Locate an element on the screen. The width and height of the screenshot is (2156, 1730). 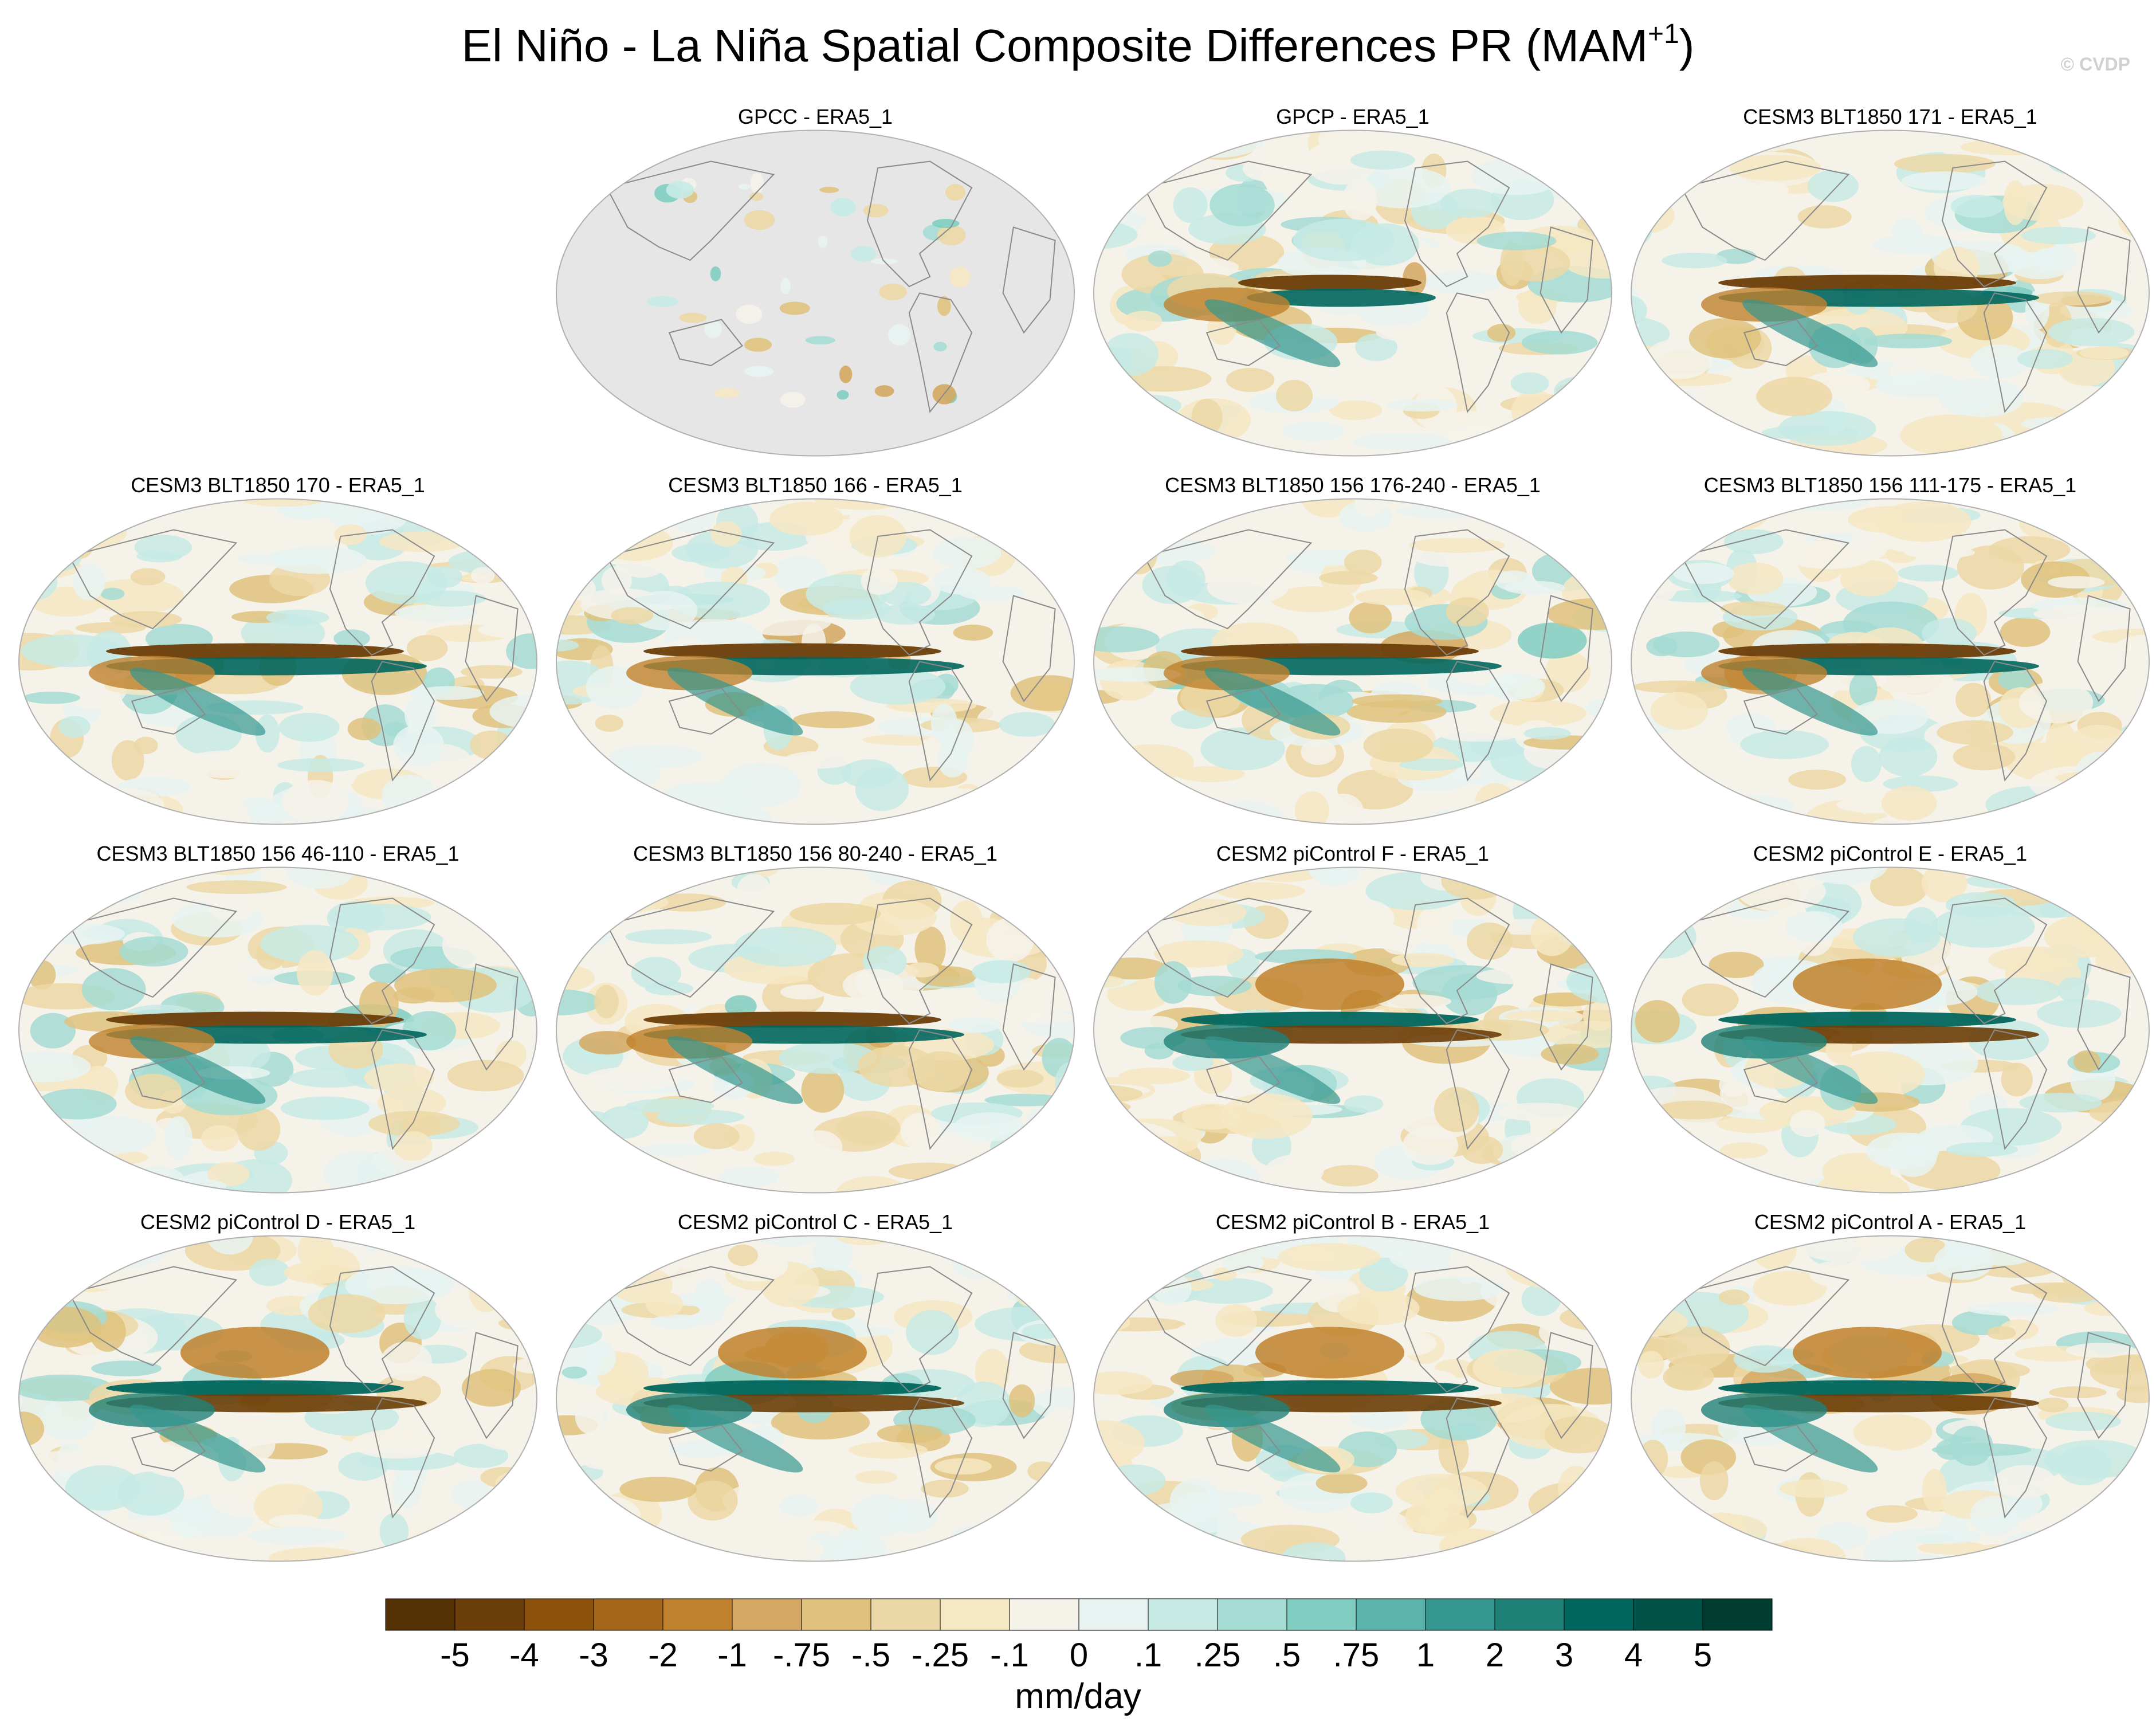
panel-title: GPCP - ERA5_1 is located at coordinates (1353, 116).